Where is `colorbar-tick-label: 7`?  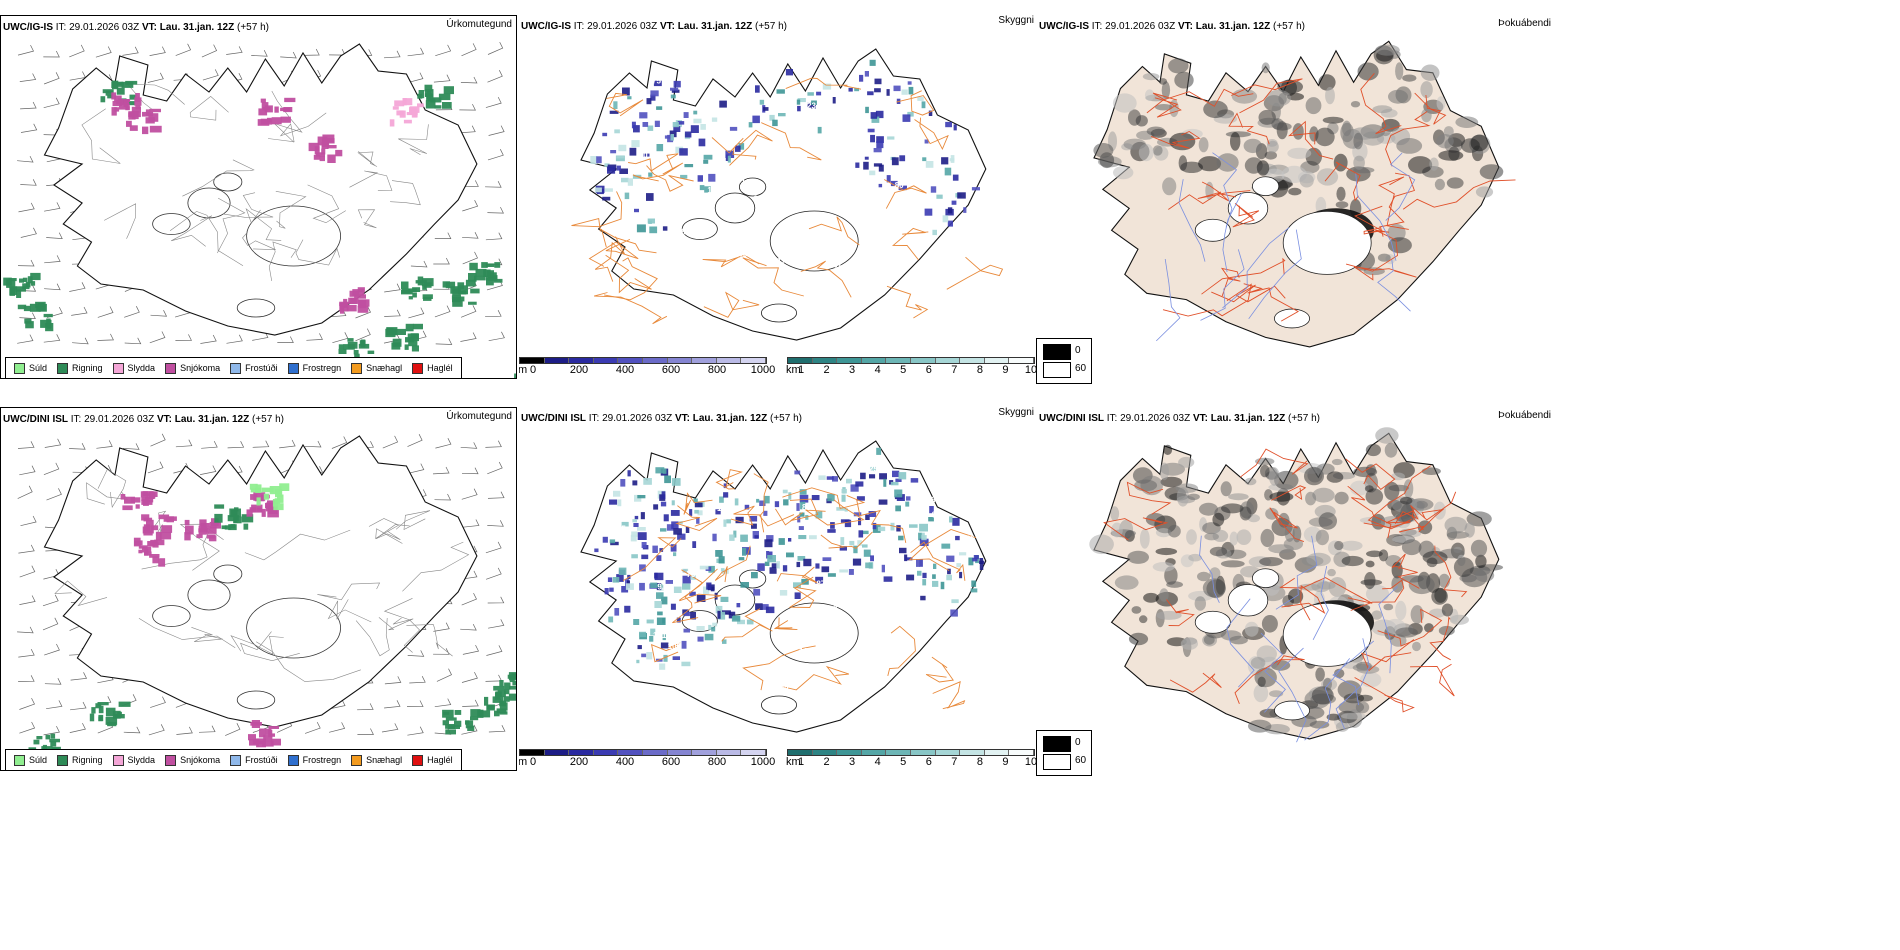 colorbar-tick-label: 7 is located at coordinates (954, 370).